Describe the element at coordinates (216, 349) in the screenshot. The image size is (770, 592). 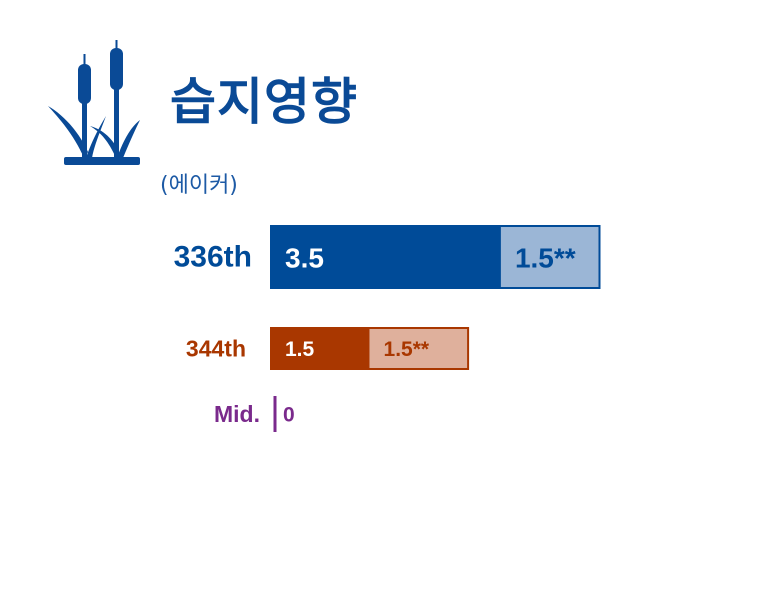
I see `category-label: 344th` at that location.